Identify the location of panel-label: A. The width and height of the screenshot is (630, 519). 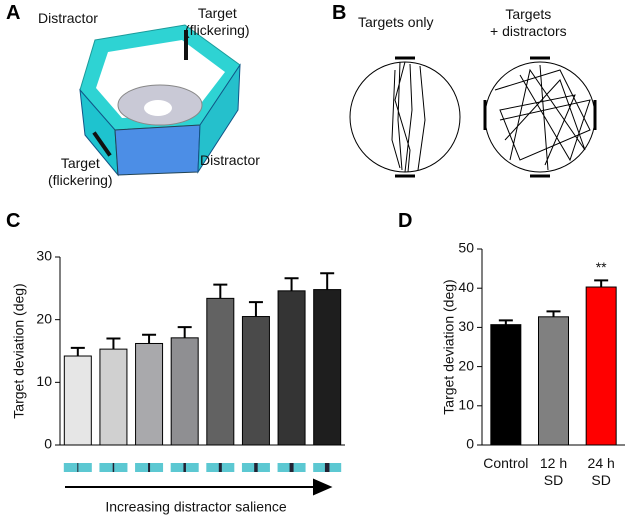
(13, 13).